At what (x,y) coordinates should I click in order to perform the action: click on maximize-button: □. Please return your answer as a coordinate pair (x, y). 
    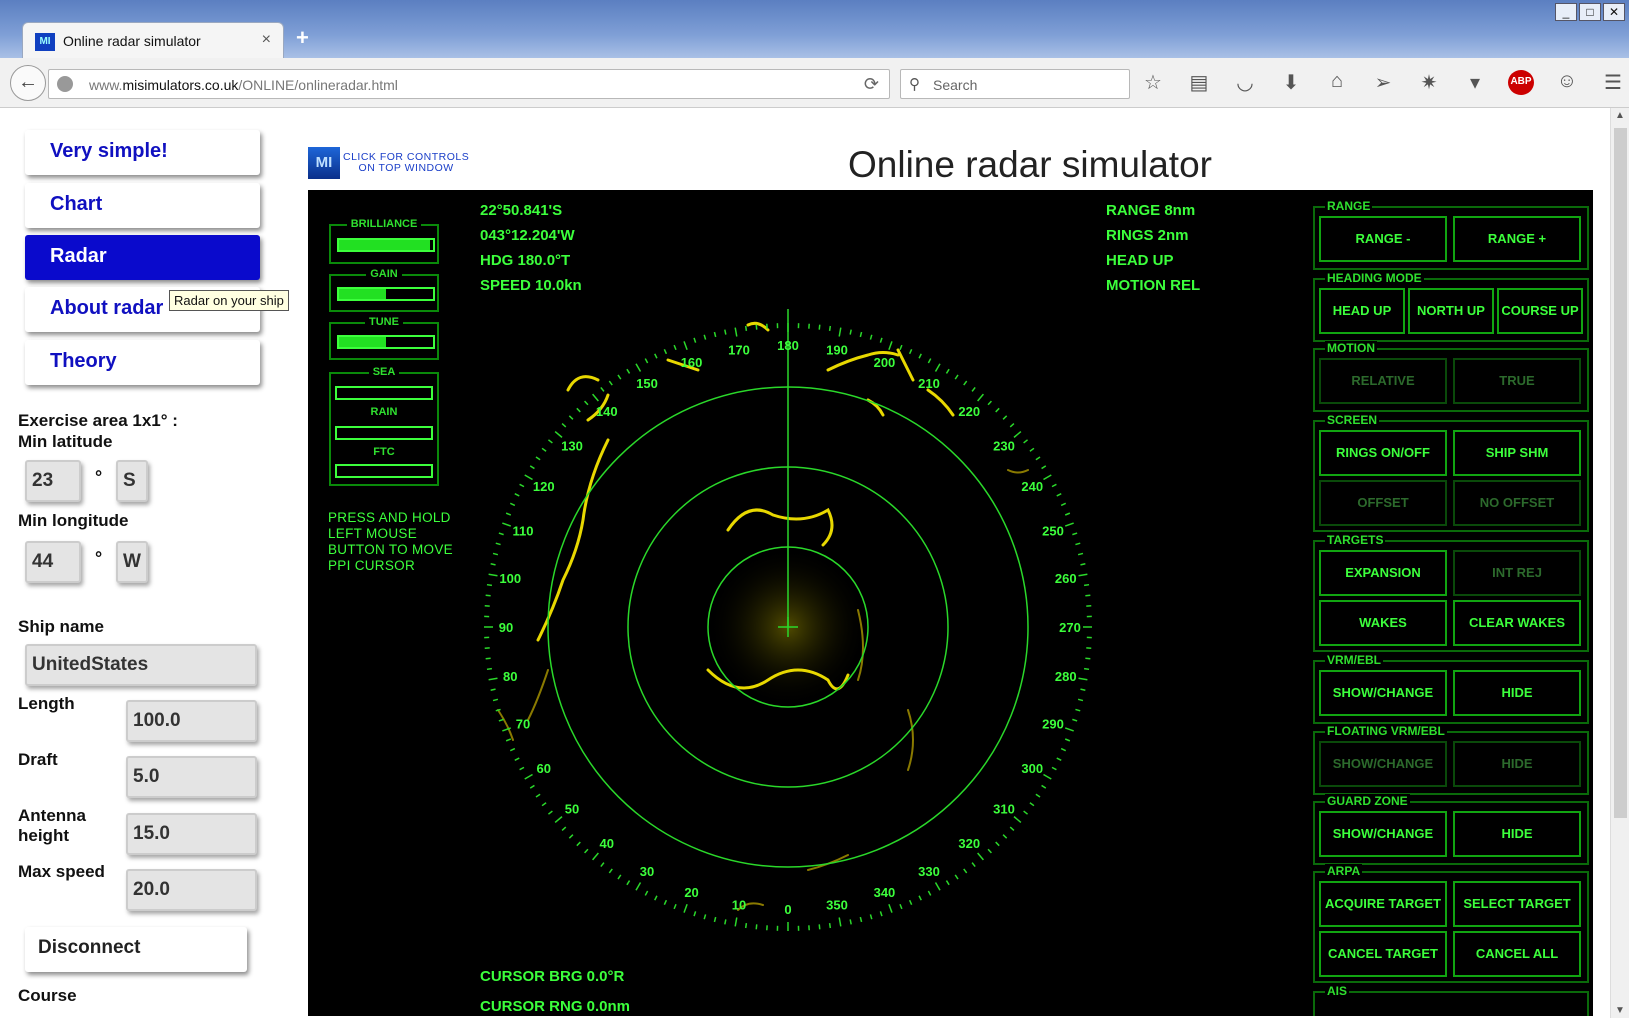
    Looking at the image, I should click on (1590, 12).